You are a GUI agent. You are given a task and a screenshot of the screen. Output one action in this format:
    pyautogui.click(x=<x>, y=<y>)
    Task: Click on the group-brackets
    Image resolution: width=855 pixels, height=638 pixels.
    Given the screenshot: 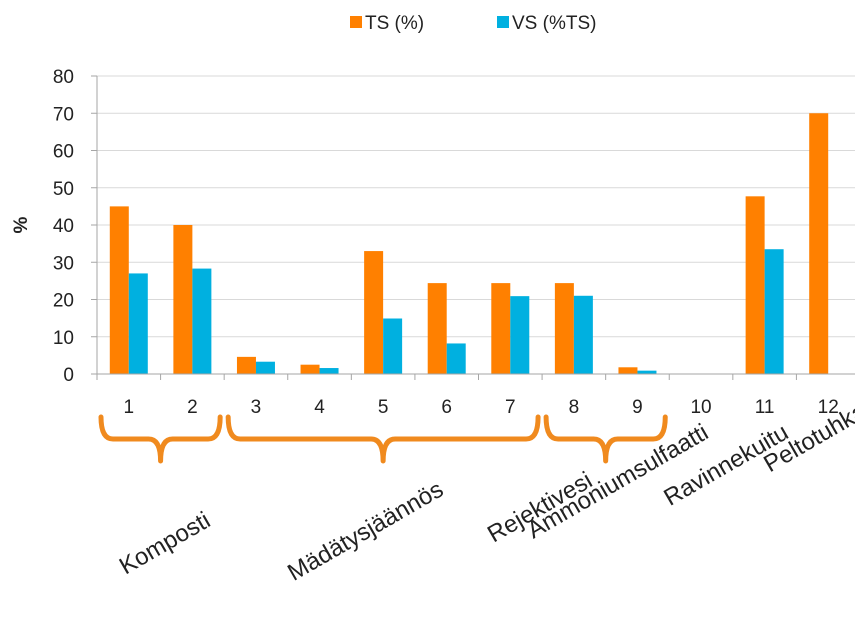 What is the action you would take?
    pyautogui.click(x=383, y=439)
    